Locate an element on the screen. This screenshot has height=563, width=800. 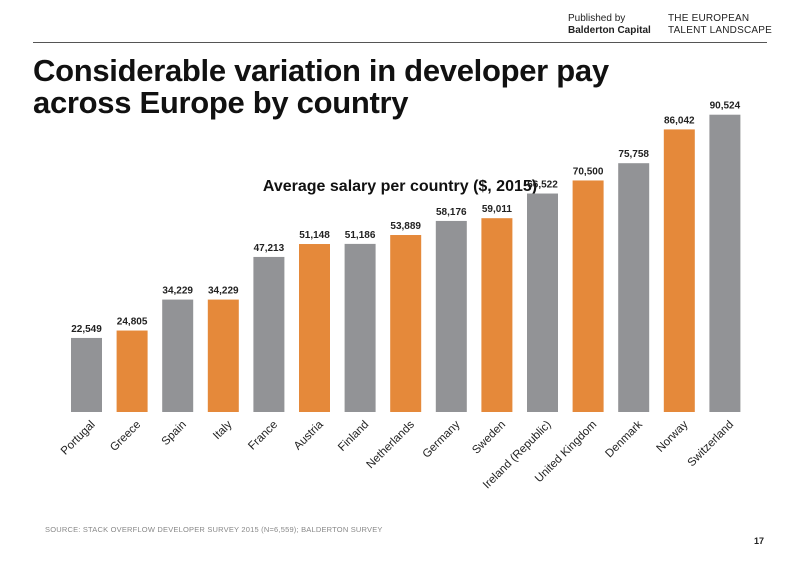
page-number: 17 is located at coordinates (758, 541).